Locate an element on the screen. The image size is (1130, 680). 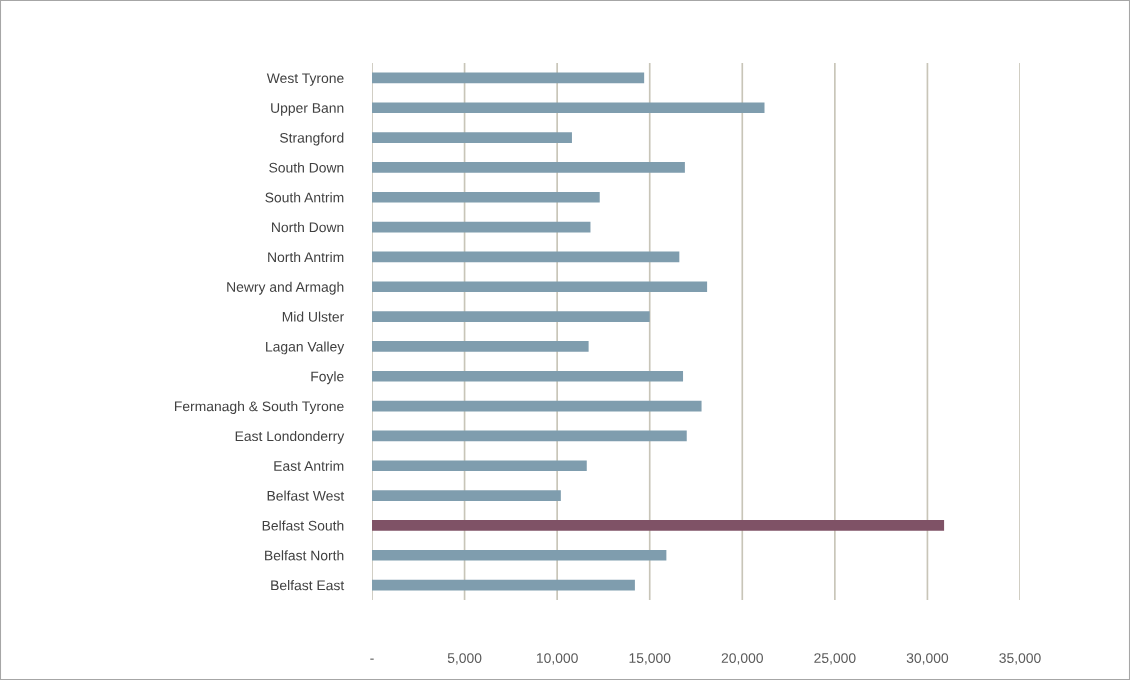
x-tick-label: 15,000 is located at coordinates (650, 659).